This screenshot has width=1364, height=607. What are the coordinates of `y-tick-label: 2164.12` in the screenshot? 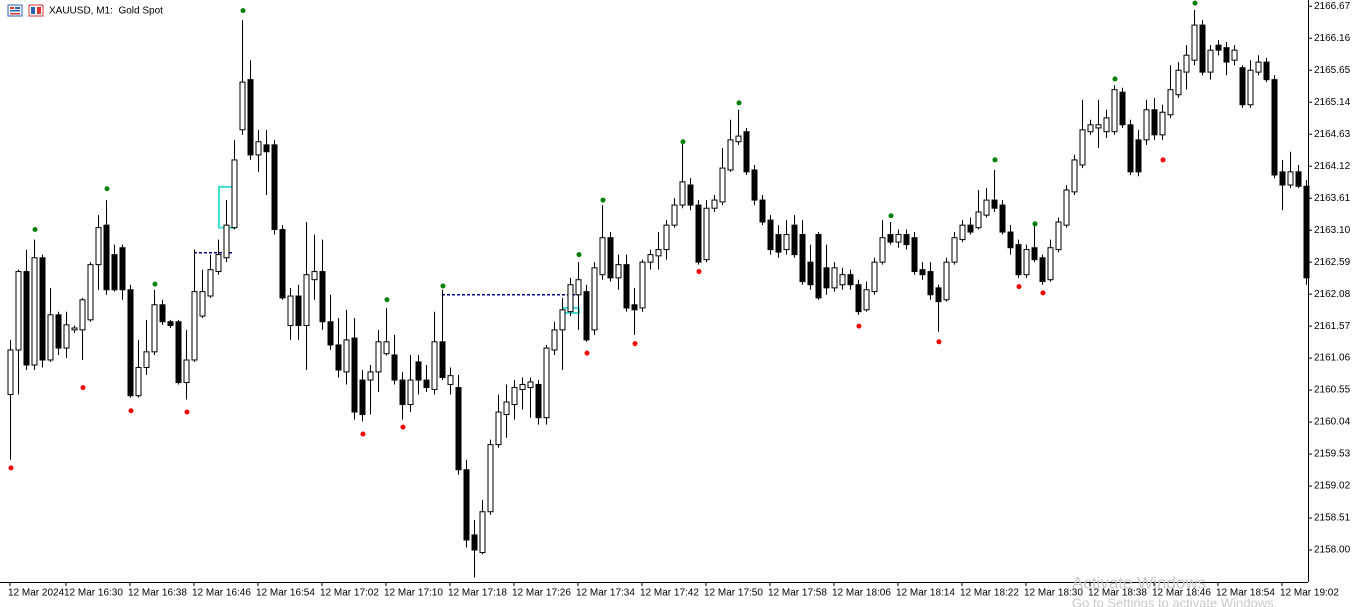 It's located at (1332, 166).